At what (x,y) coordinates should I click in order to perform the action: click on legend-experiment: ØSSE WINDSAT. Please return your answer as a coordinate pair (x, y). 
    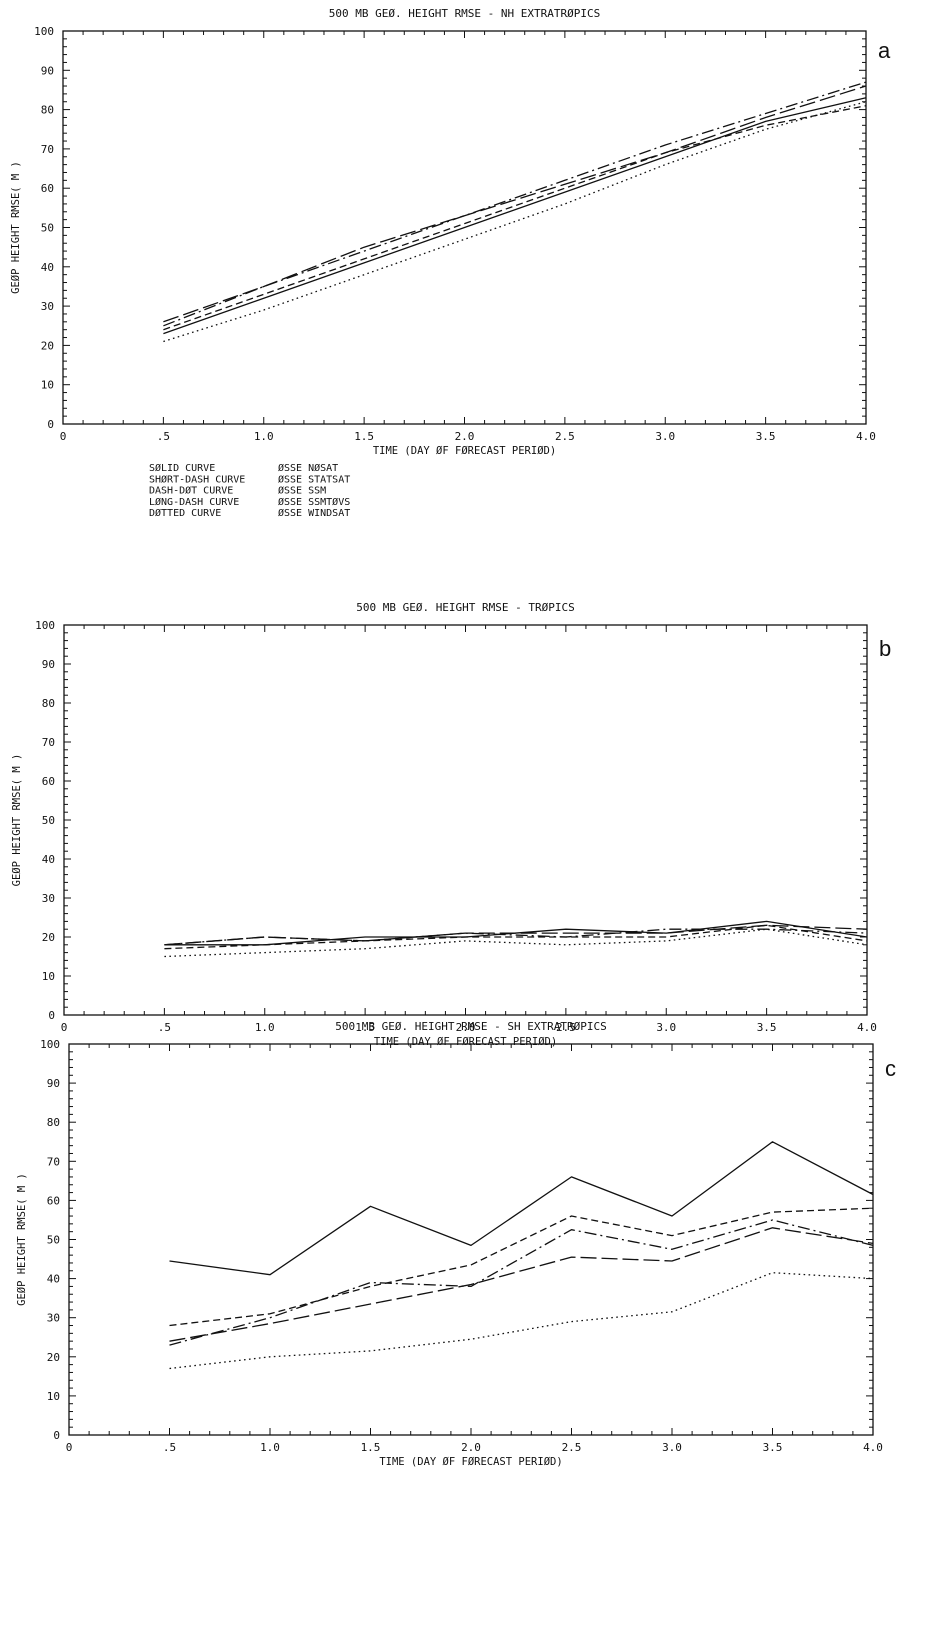
    Looking at the image, I should click on (314, 513).